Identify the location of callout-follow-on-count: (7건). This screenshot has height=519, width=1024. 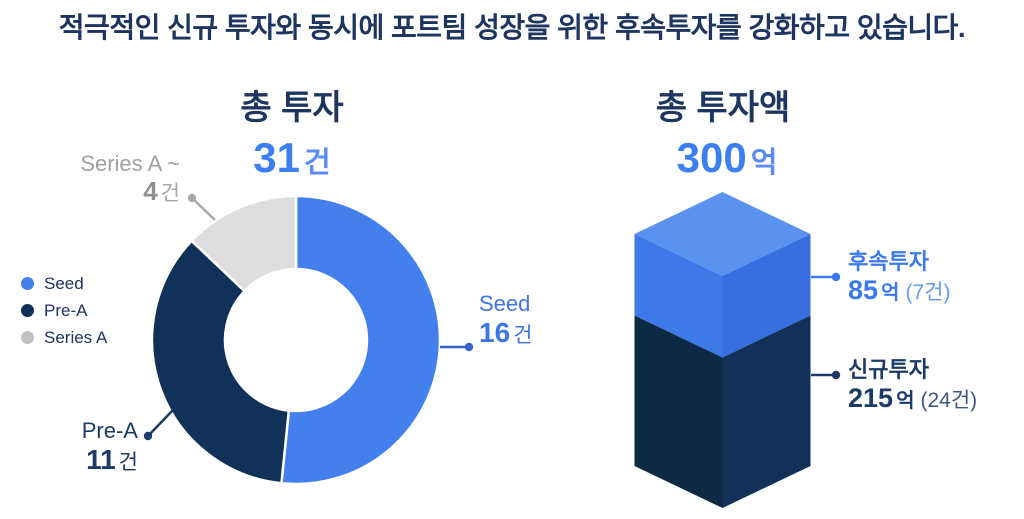
(928, 292).